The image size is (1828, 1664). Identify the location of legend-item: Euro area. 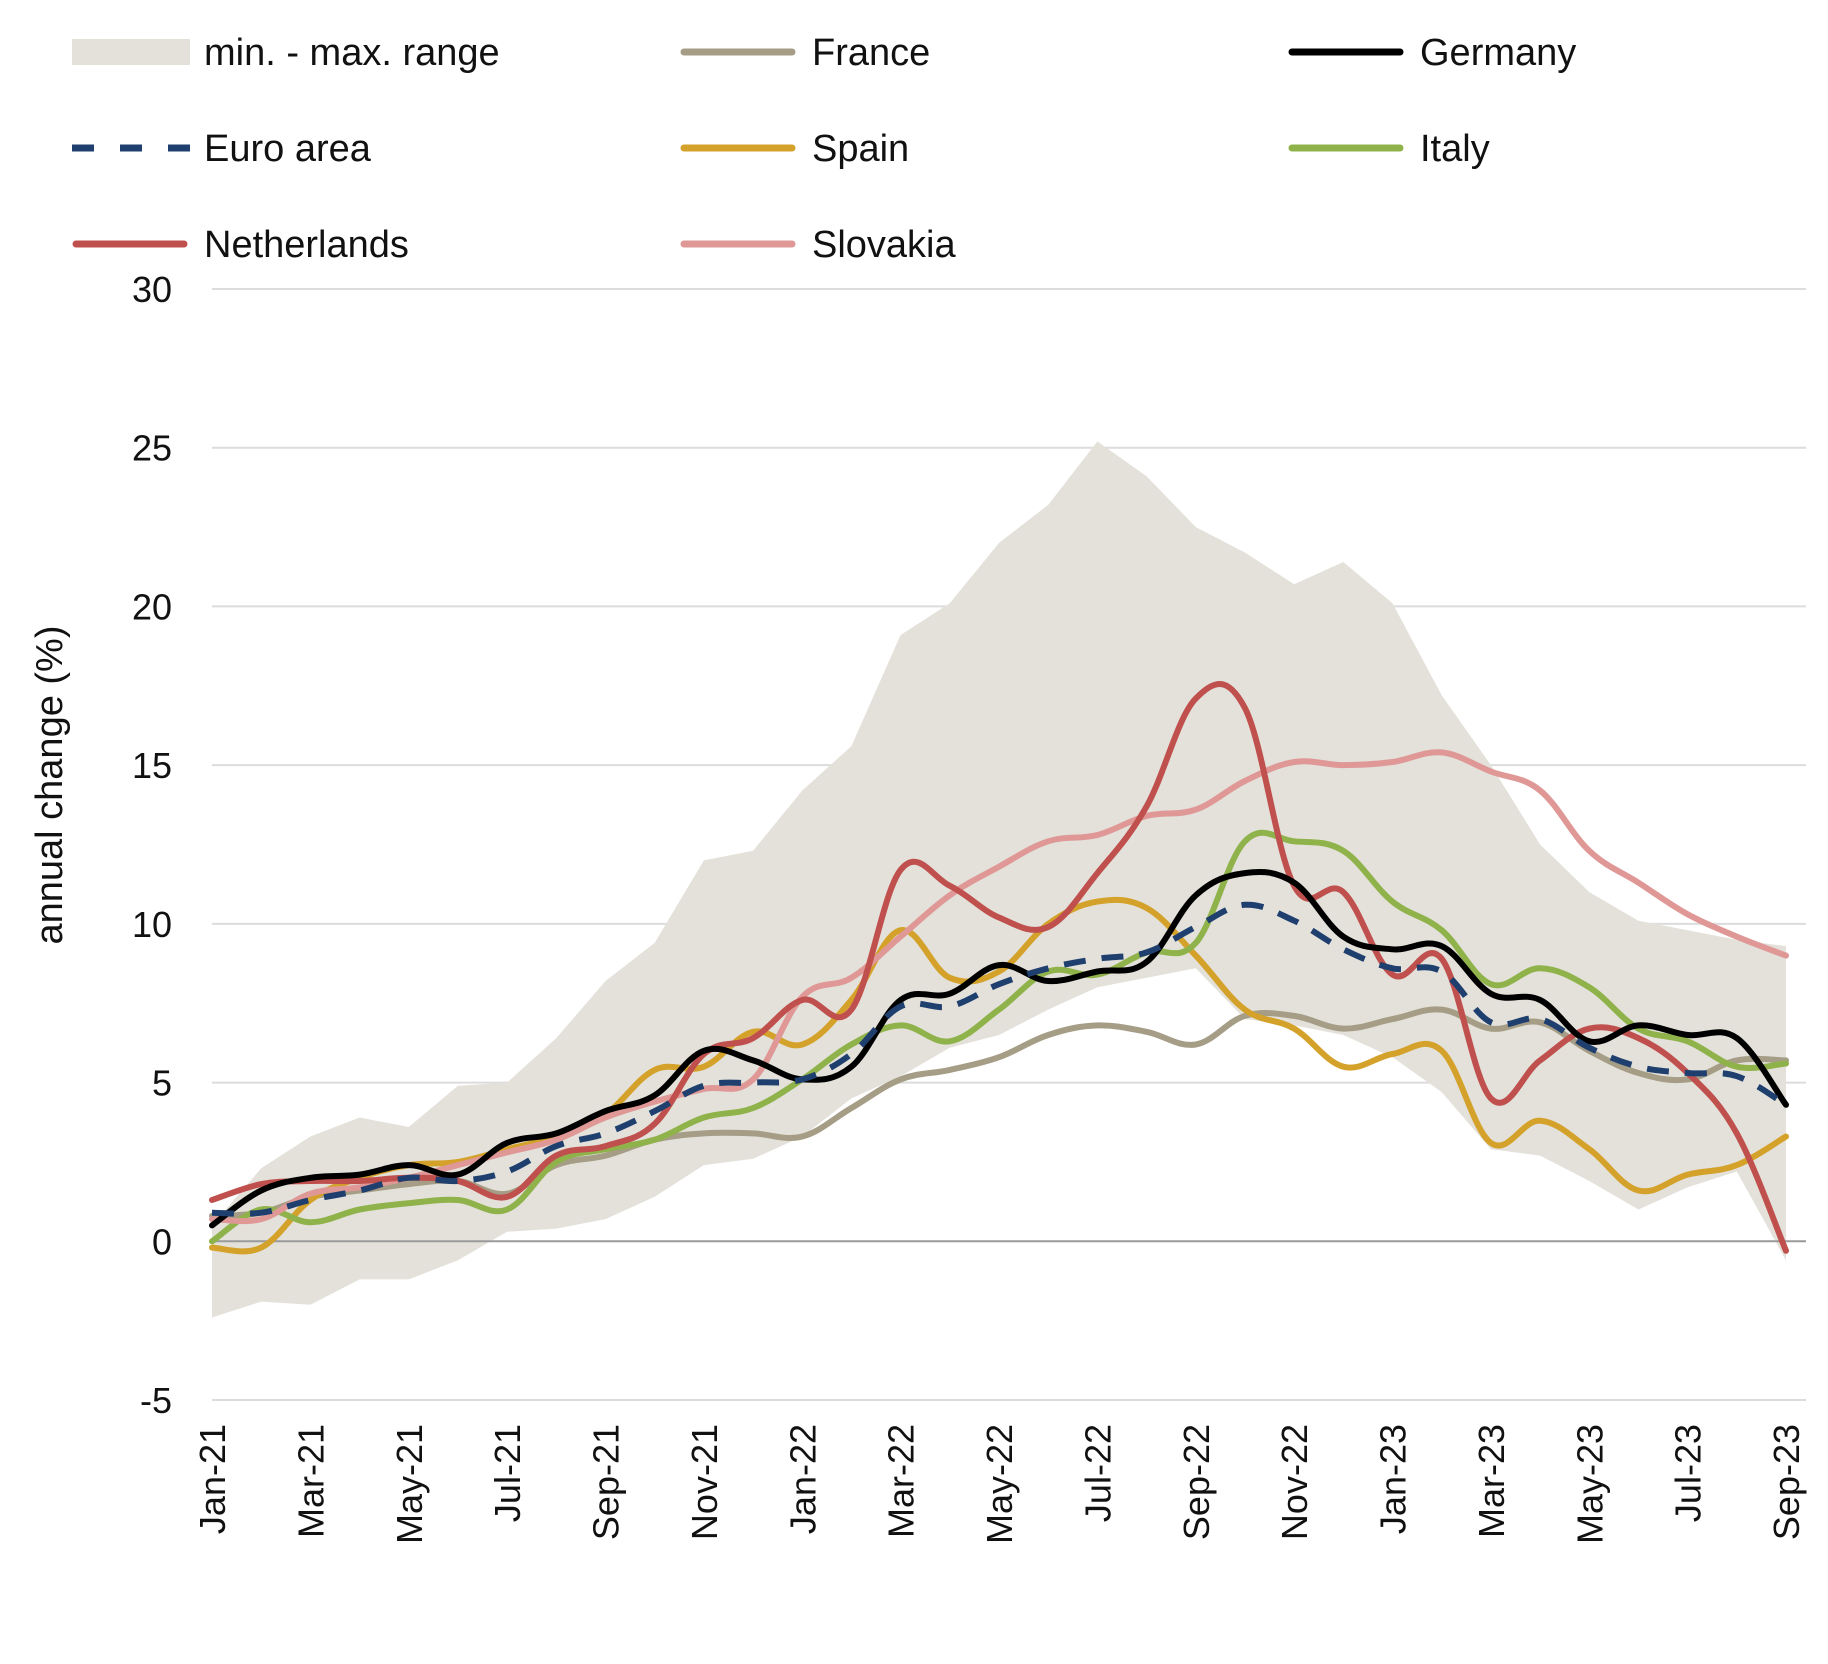
(222, 149).